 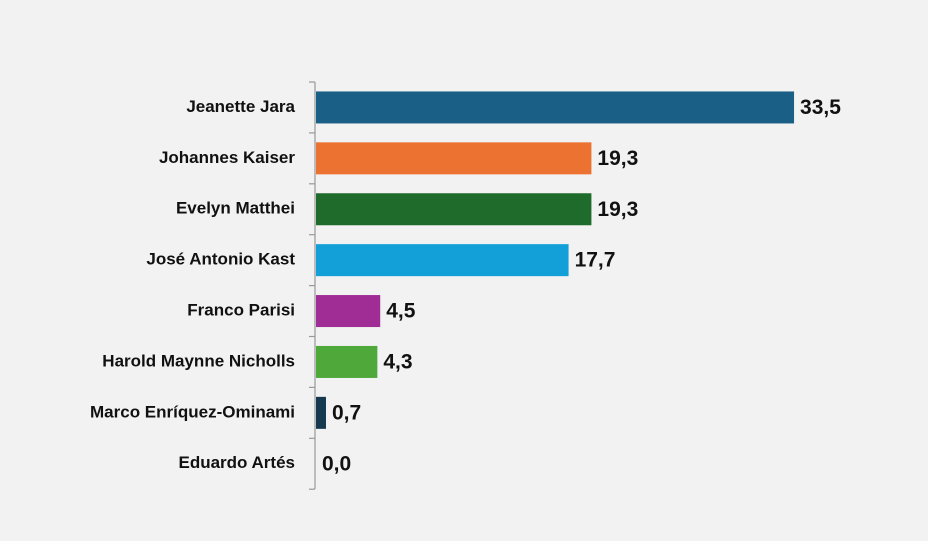 I want to click on value-label: 0,0, so click(x=336, y=463).